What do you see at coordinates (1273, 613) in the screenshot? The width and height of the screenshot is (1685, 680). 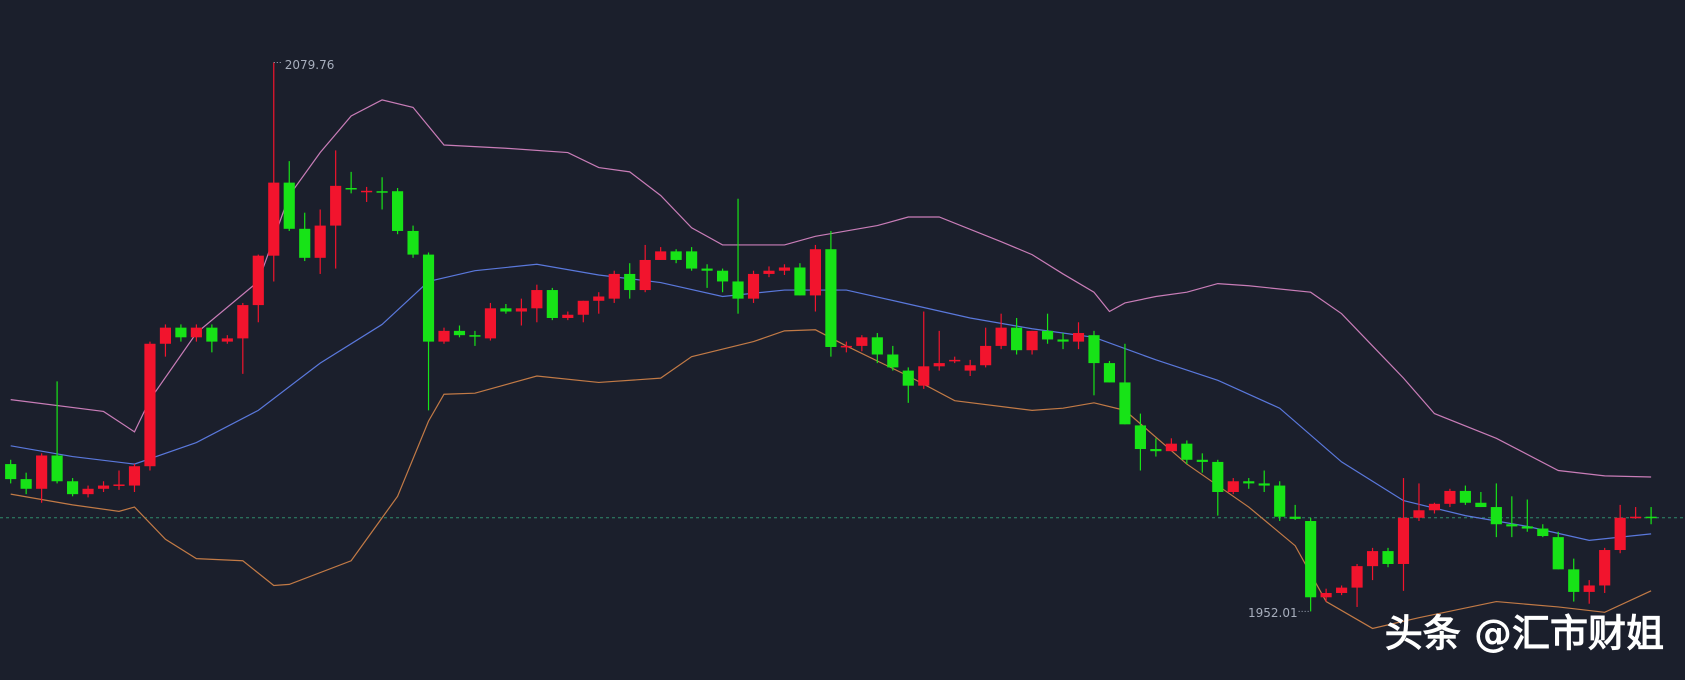 I see `low-label: 1952.01` at bounding box center [1273, 613].